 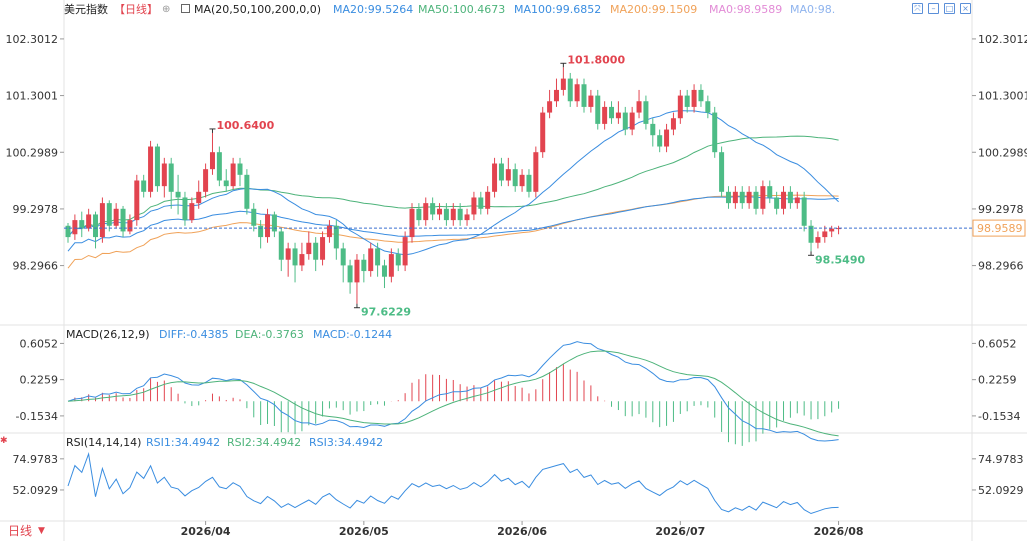 I want to click on period-switch-button: 日线, so click(x=20, y=531).